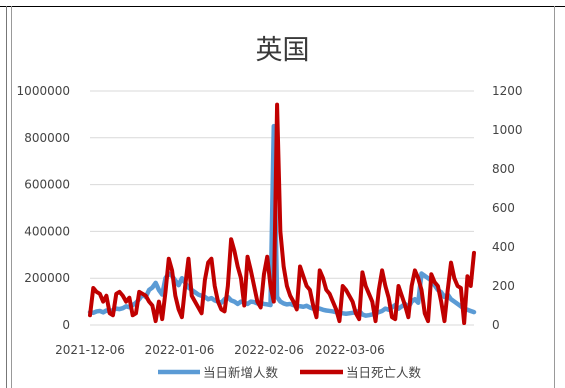 Image resolution: width=565 pixels, height=388 pixels. I want to click on x-tick-label: 2022-01-06, so click(180, 350).